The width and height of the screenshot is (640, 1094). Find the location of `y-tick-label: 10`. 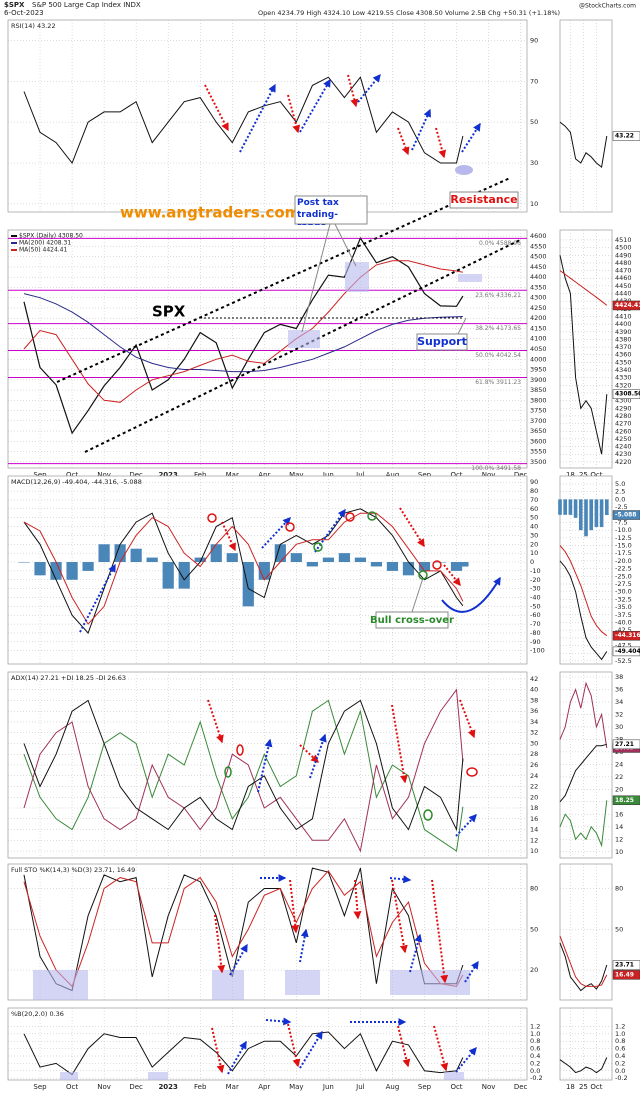

y-tick-label: 10 is located at coordinates (534, 204).